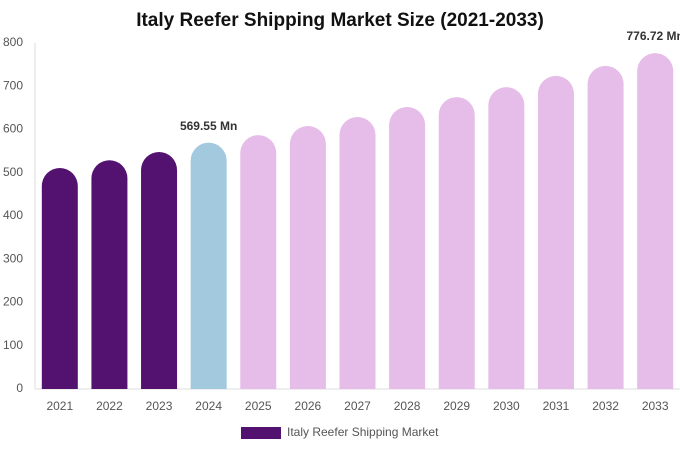 This screenshot has width=680, height=450. Describe the element at coordinates (13, 172) in the screenshot. I see `y-tick-label: 500` at that location.